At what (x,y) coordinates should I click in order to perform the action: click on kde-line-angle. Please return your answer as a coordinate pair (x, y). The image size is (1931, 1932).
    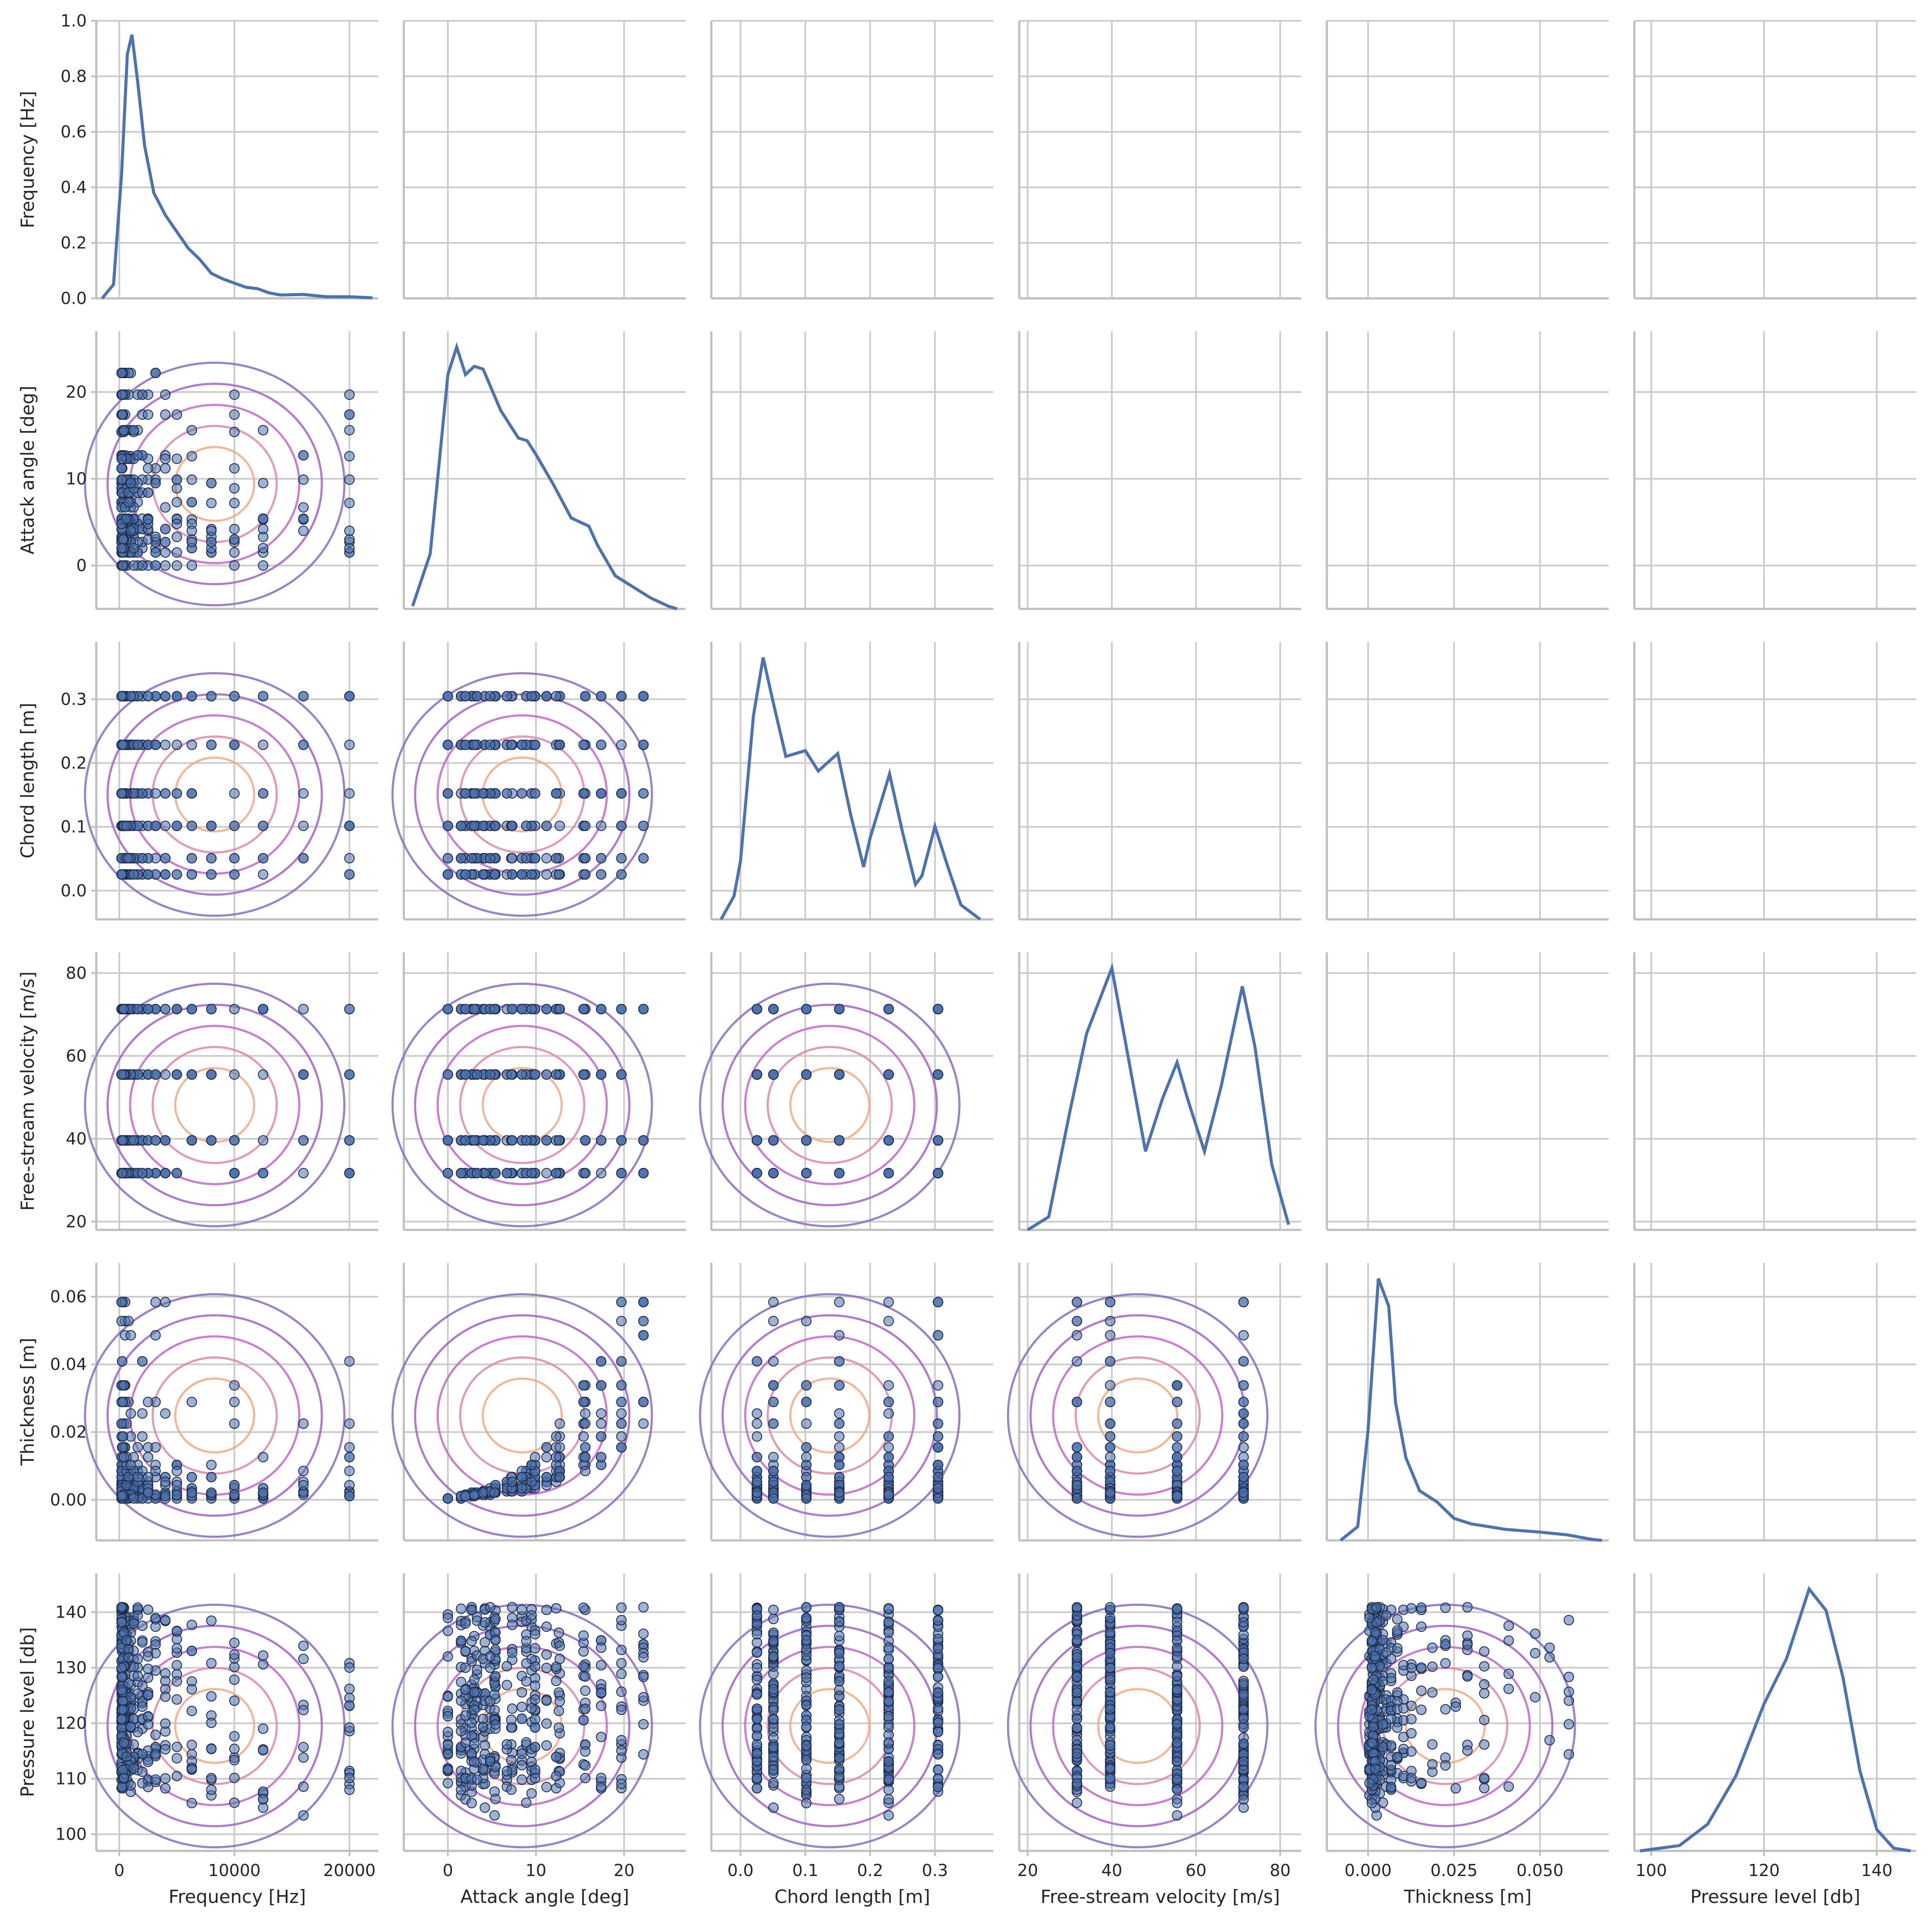
    Looking at the image, I should click on (544, 476).